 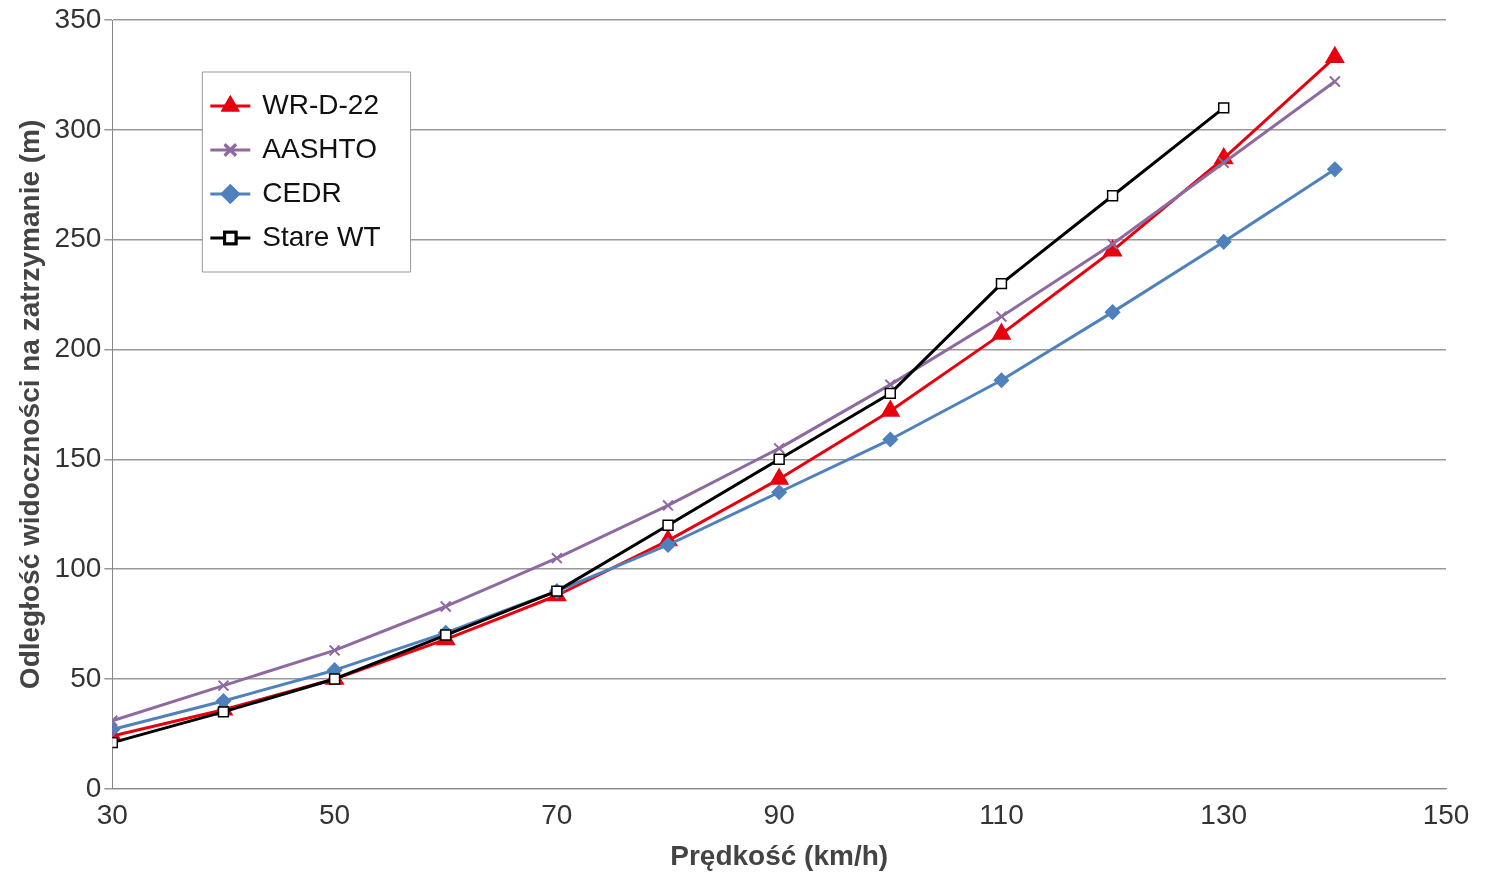 What do you see at coordinates (78, 128) in the screenshot?
I see `y-tick-label: 300` at bounding box center [78, 128].